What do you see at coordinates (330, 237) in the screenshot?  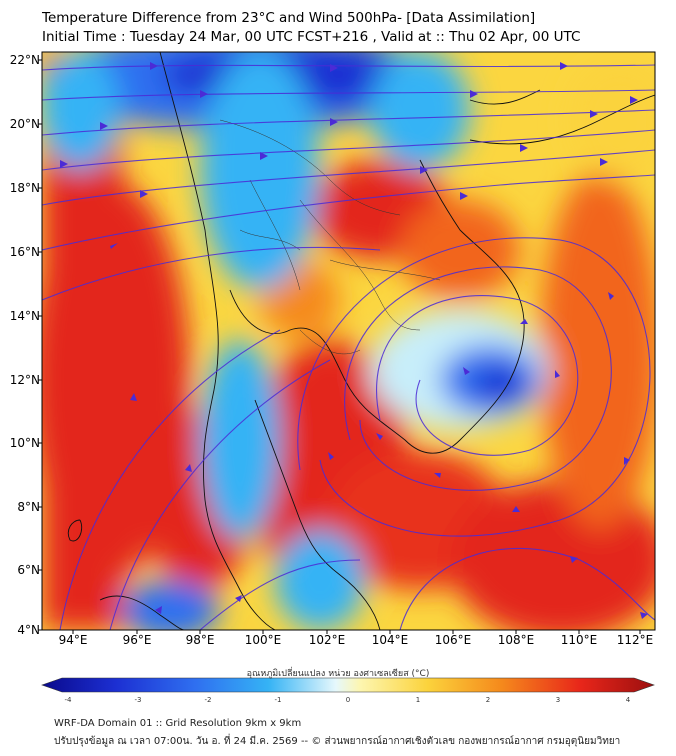 I see `borders` at bounding box center [330, 237].